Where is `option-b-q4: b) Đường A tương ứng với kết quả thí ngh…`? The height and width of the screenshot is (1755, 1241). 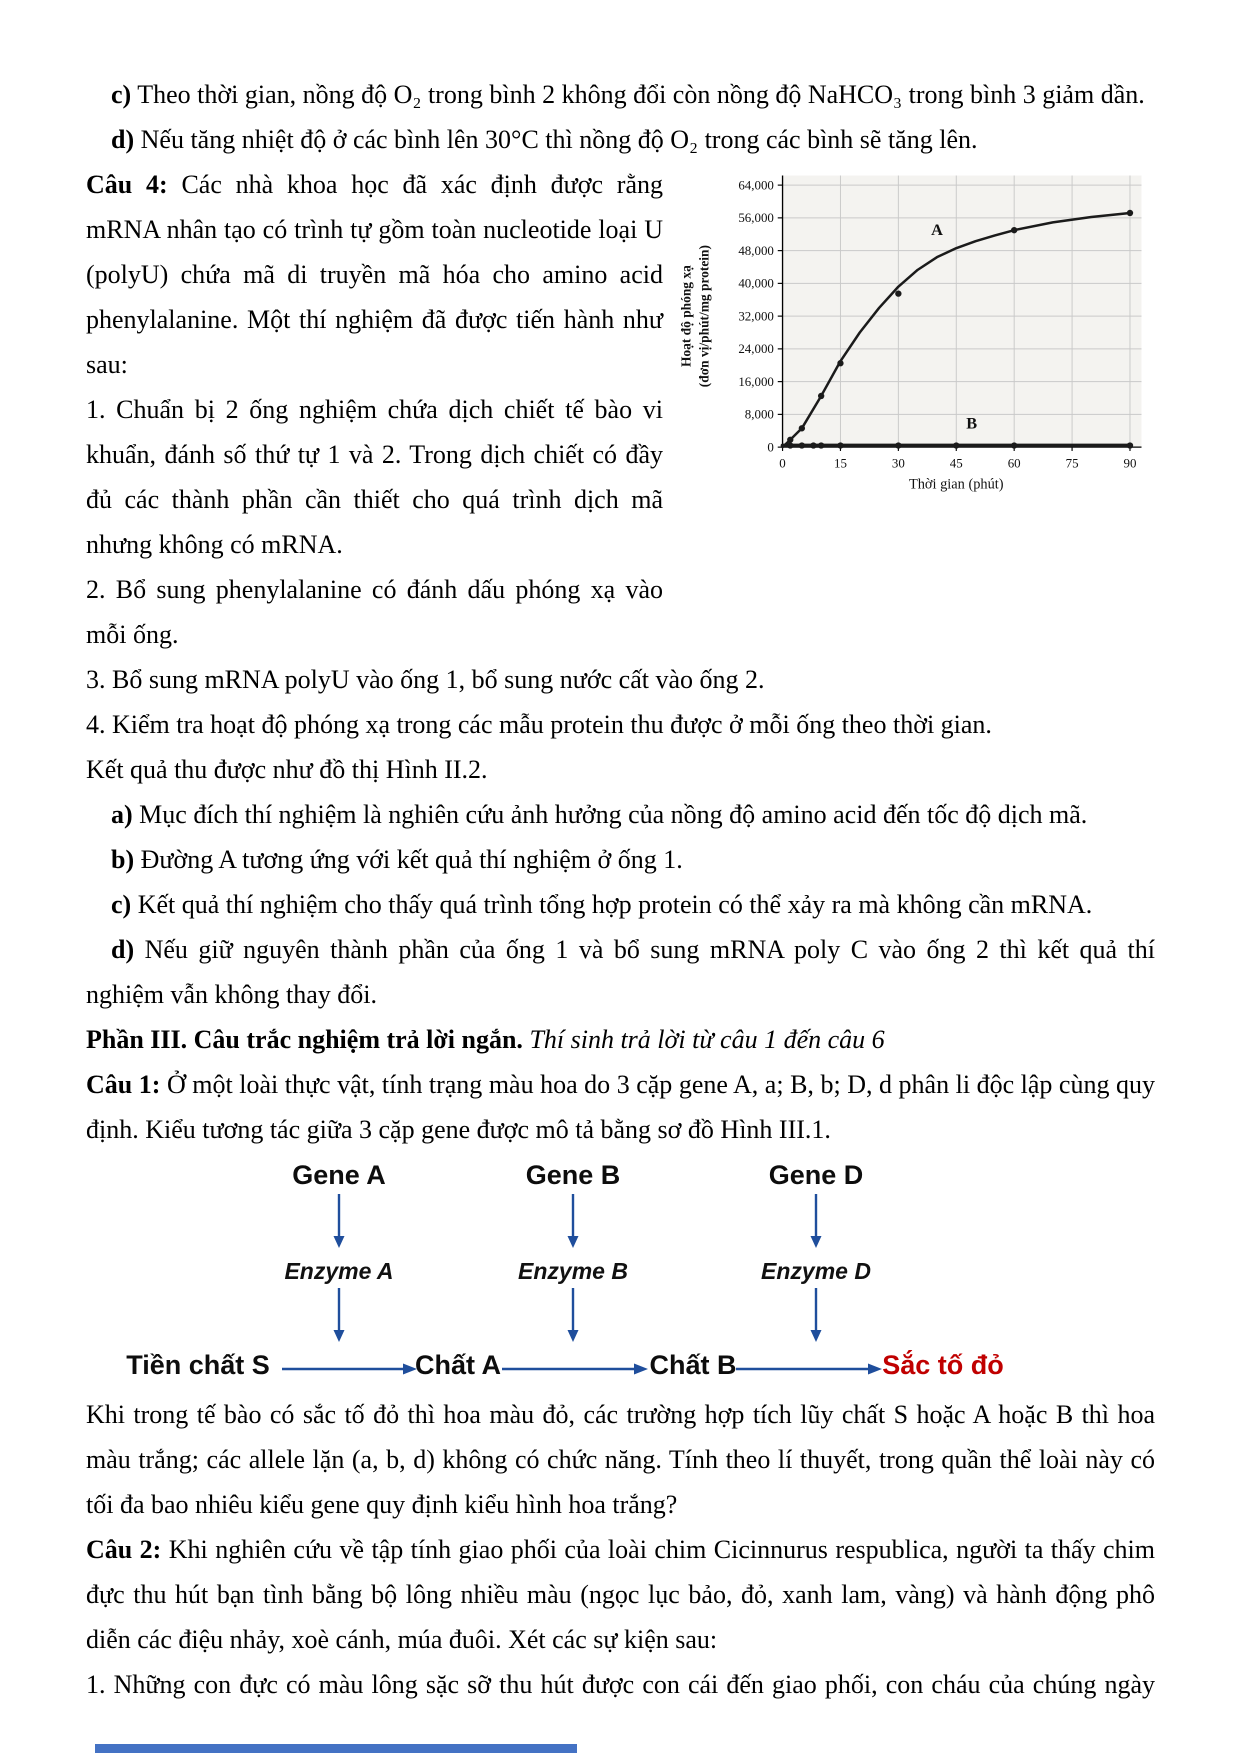
option-b-q4: b) Đường A tương ứng với kết quả thí ngh… is located at coordinates (620, 859).